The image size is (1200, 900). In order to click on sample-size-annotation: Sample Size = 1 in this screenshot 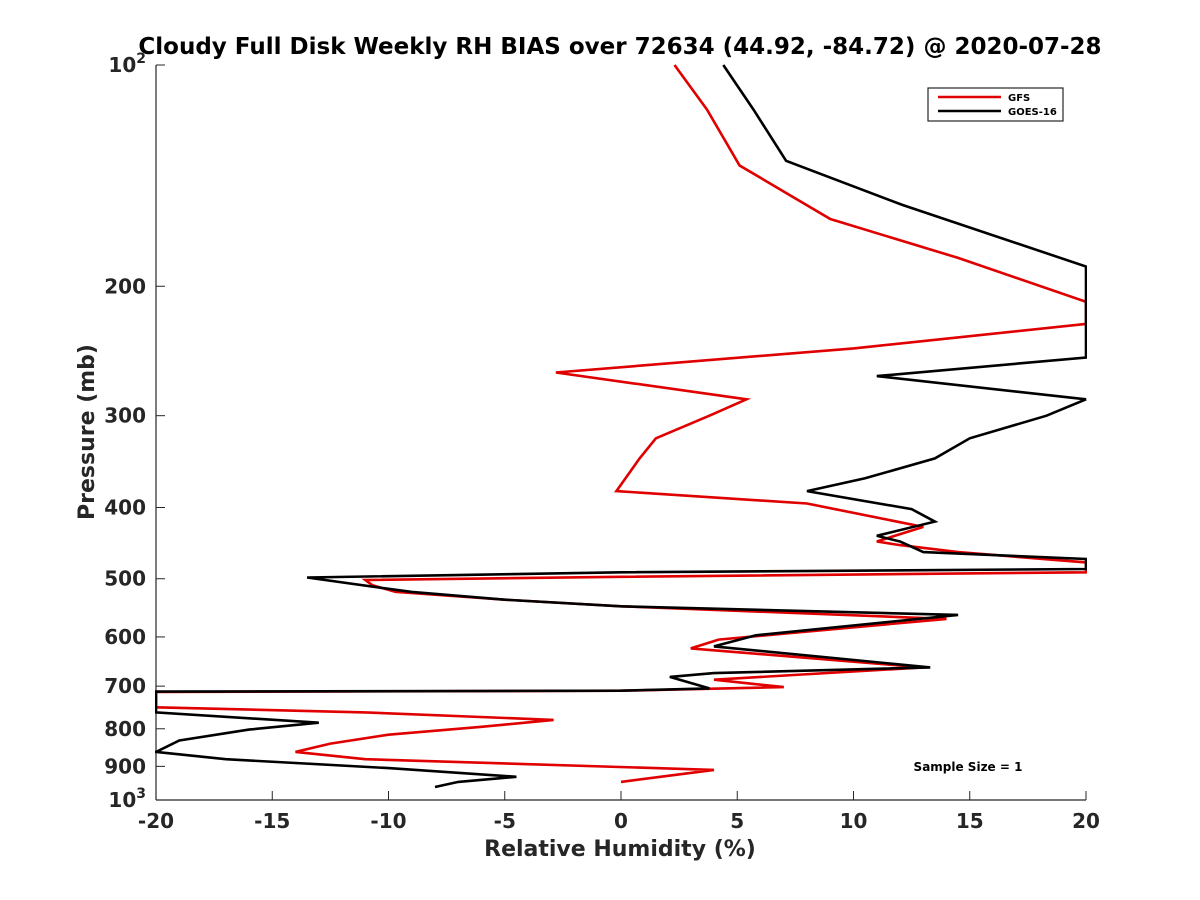, I will do `click(968, 767)`.